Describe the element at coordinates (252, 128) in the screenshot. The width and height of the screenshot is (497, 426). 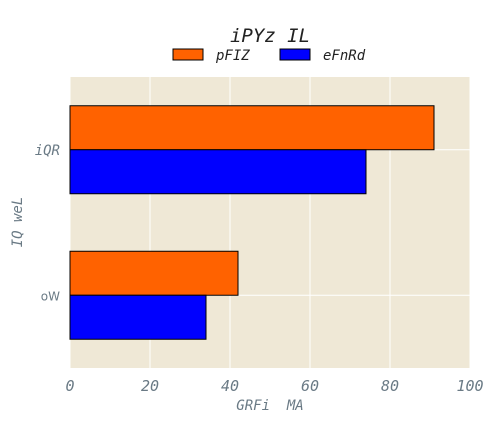
I see `bar-pfiz-iqr` at that location.